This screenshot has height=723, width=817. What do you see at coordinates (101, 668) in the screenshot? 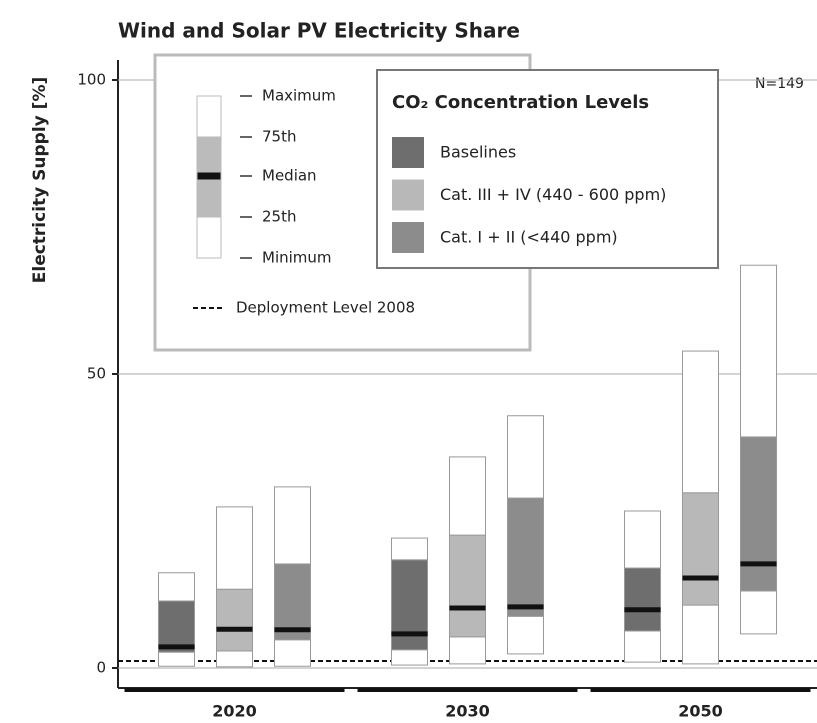
I see `y-tick-label: 0` at bounding box center [101, 668].